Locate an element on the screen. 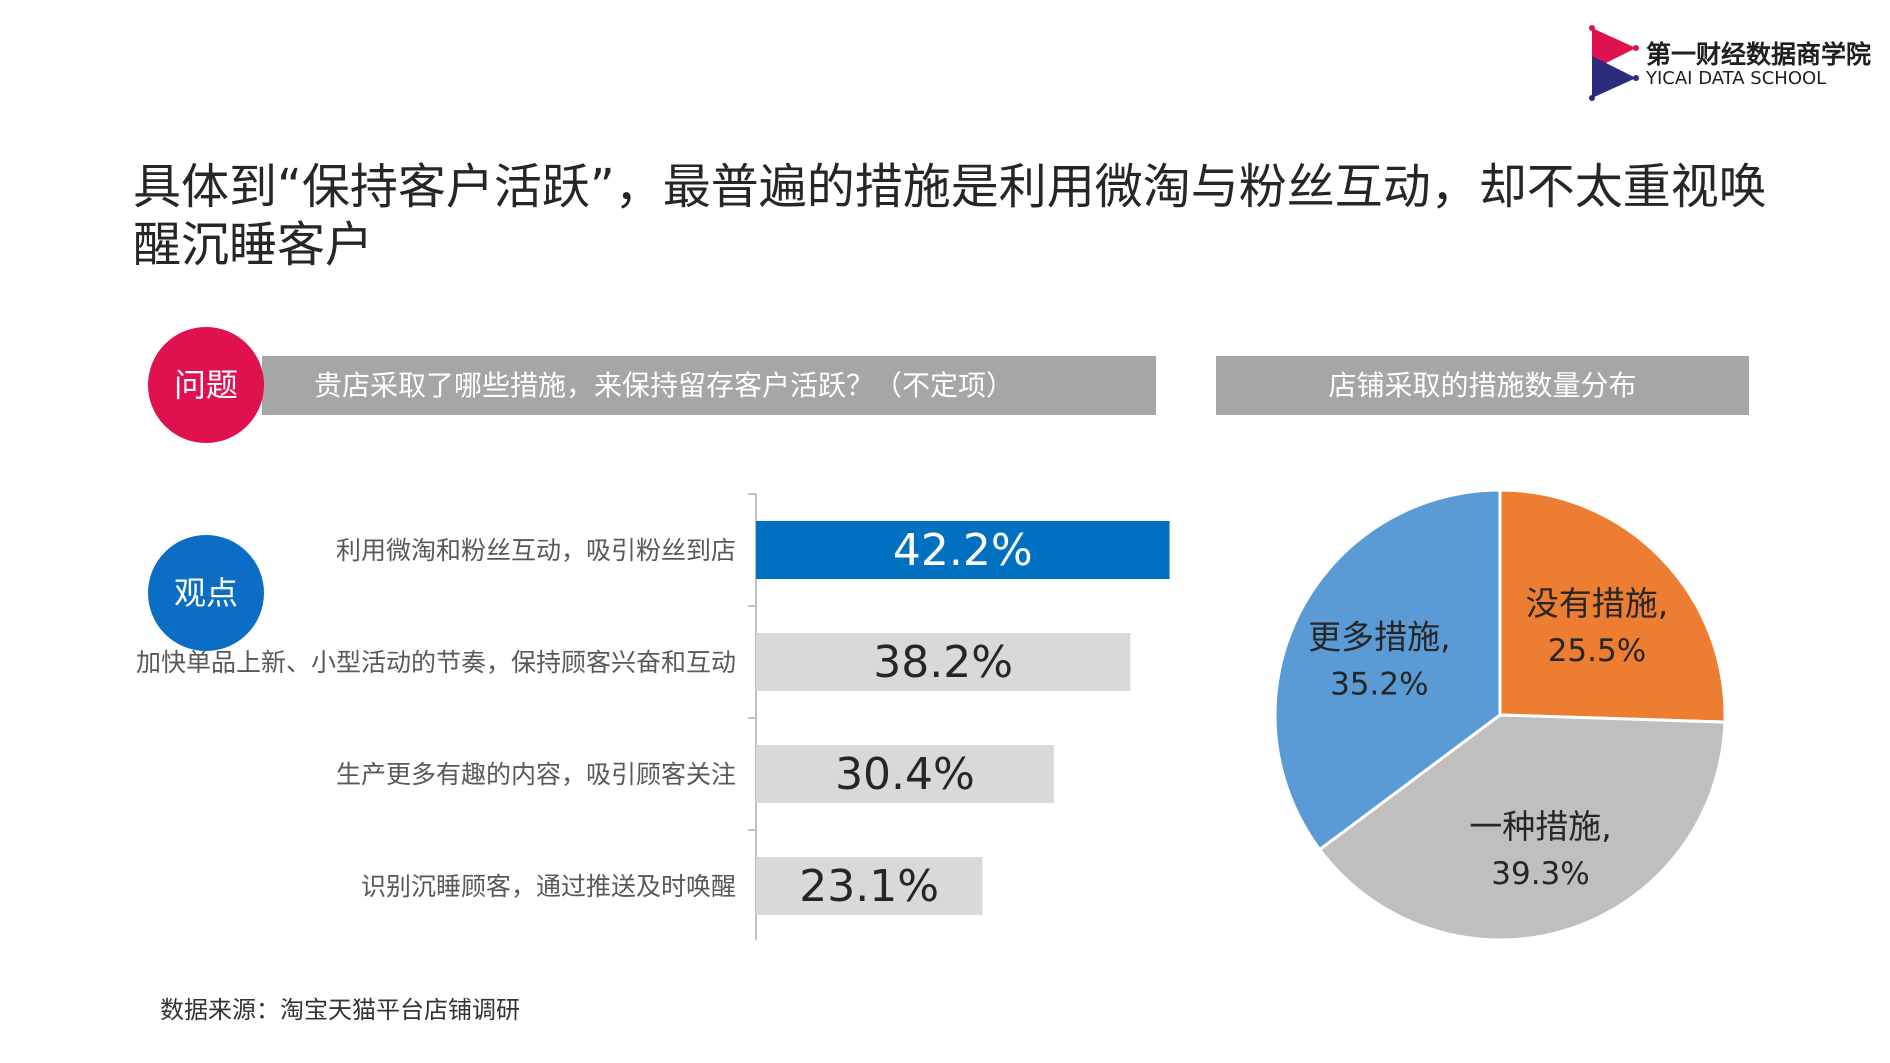 The height and width of the screenshot is (1063, 1890). viewpoint-badge: 观点 is located at coordinates (206, 593).